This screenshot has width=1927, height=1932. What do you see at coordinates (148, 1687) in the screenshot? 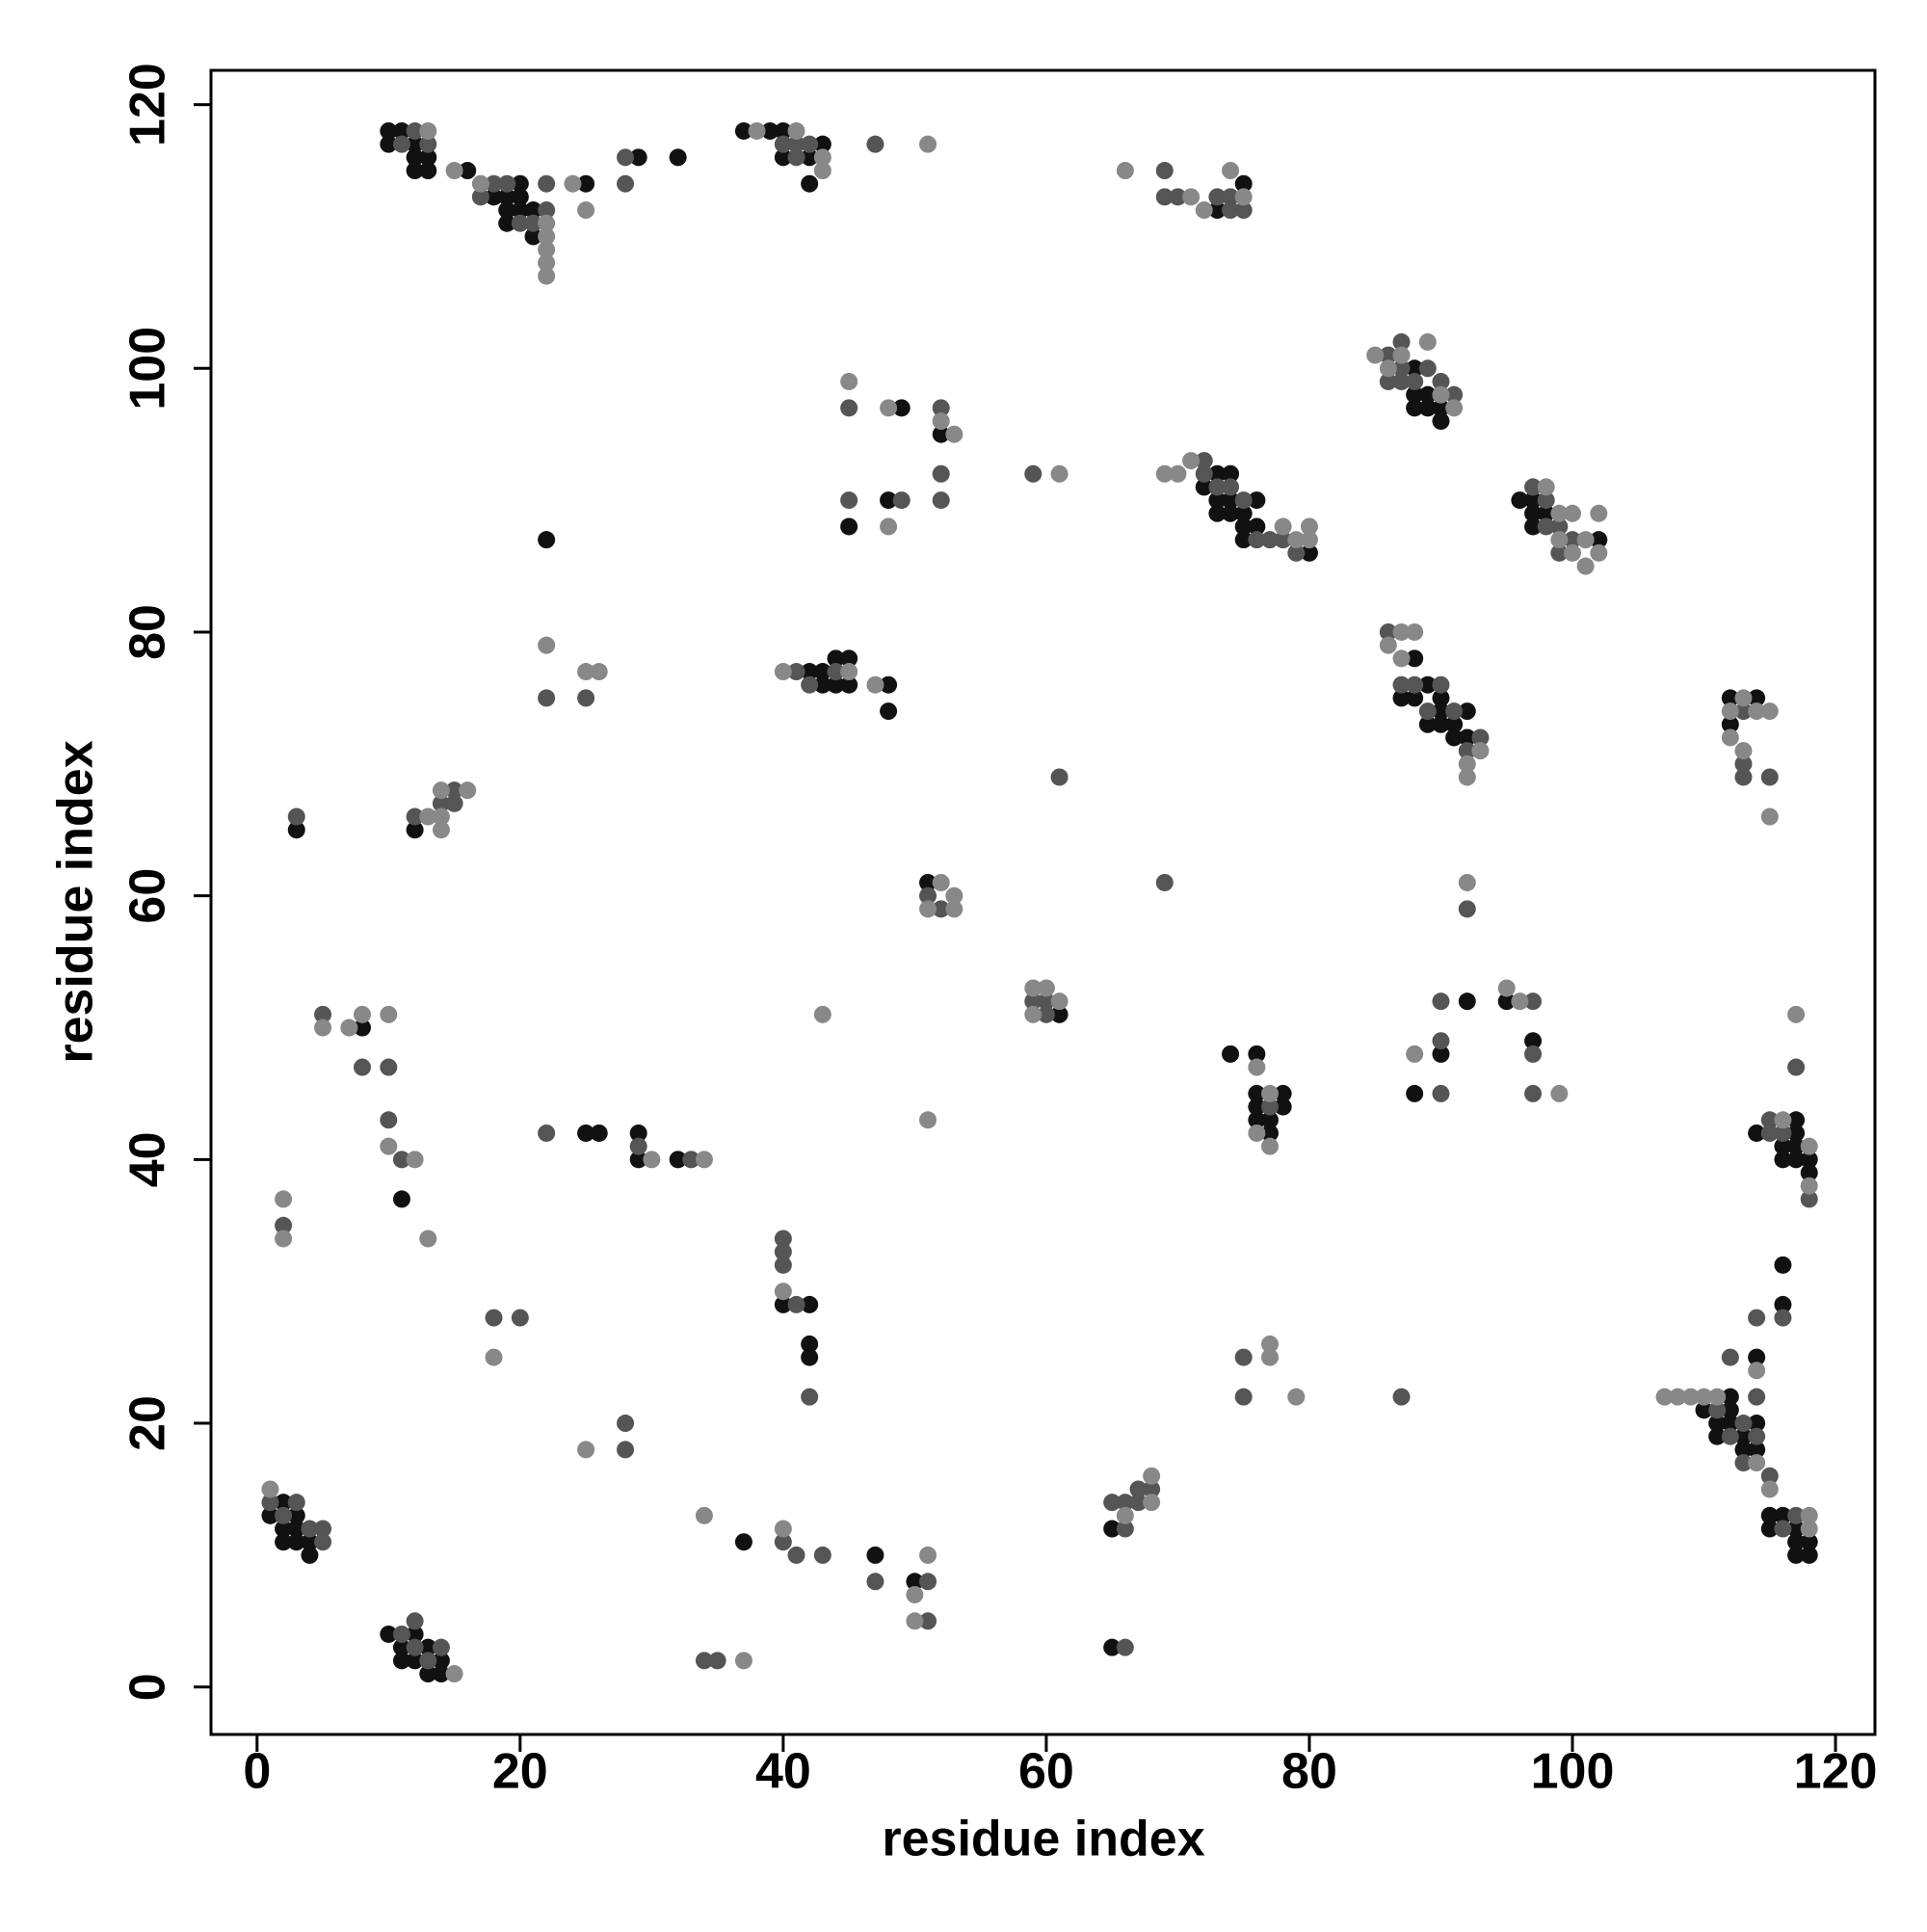
I see `y-tick-label: 0` at bounding box center [148, 1687].